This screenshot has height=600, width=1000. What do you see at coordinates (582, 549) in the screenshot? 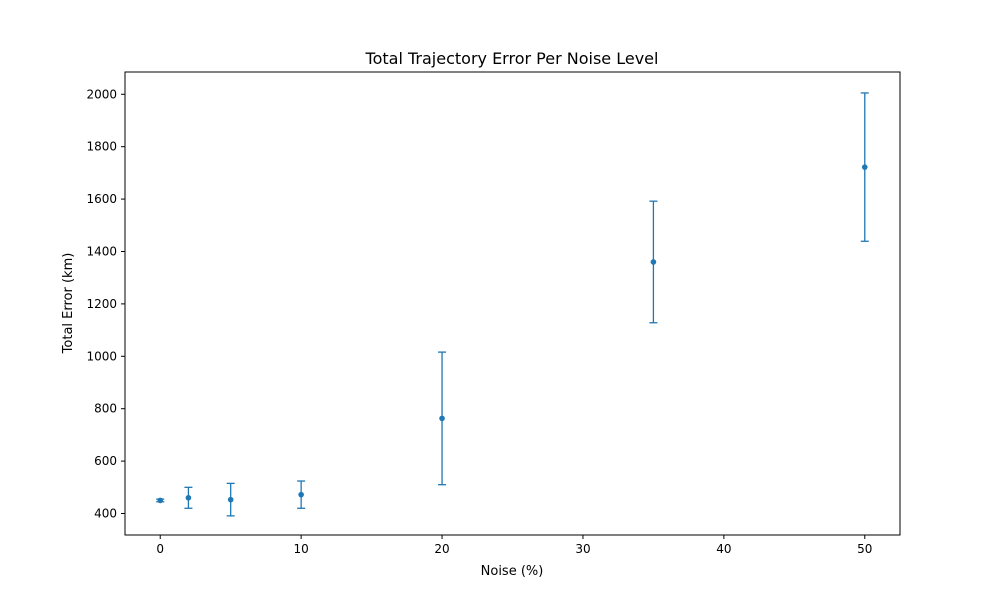
I see `x-tick-label: 30` at bounding box center [582, 549].